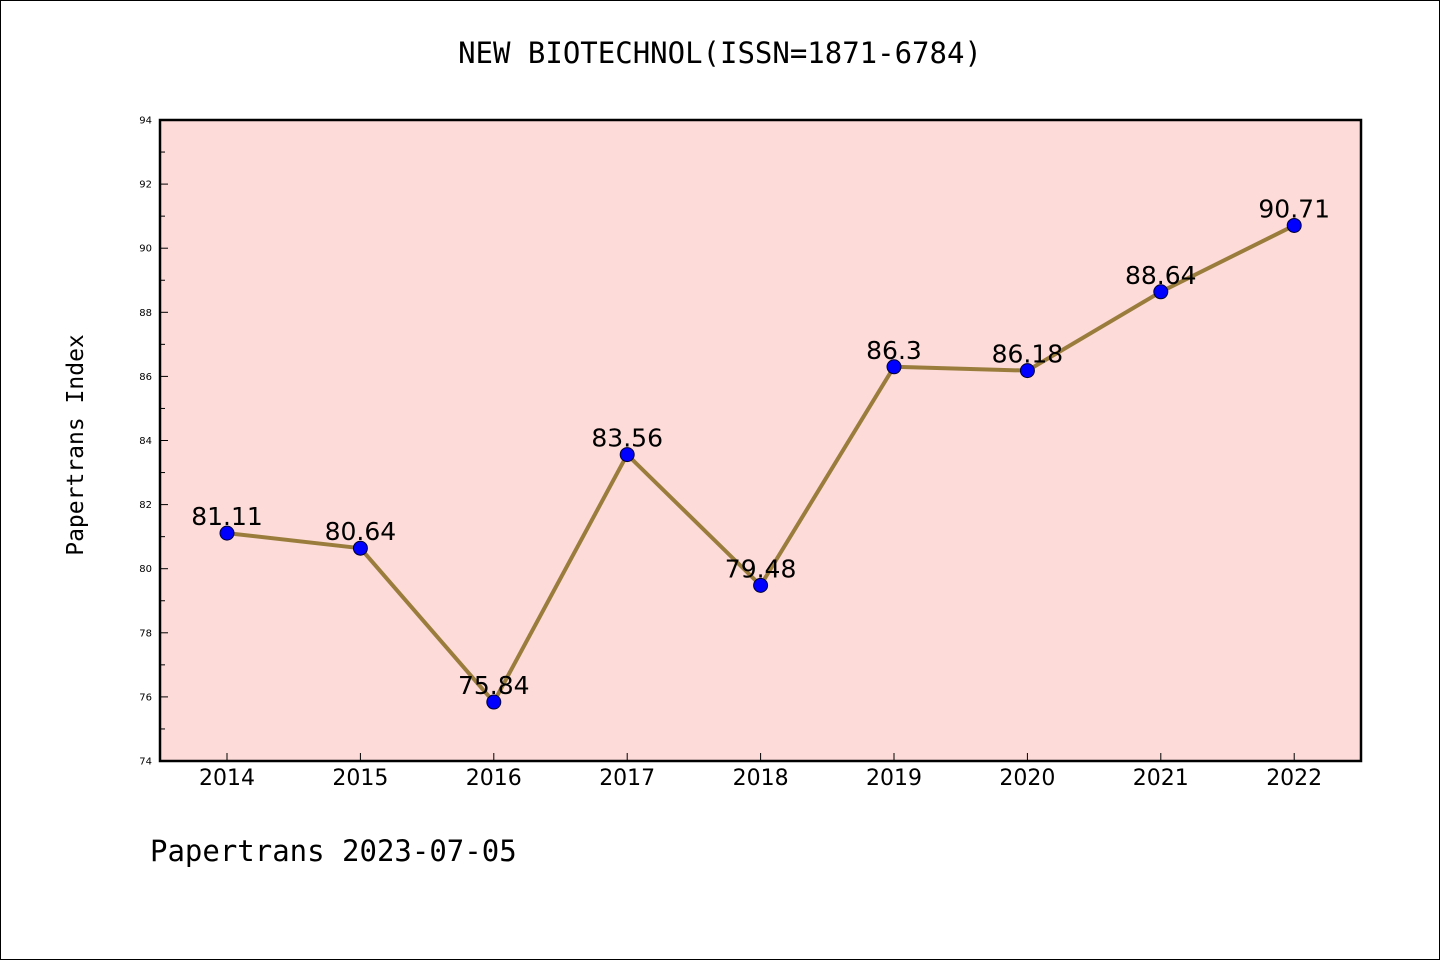 Image resolution: width=1440 pixels, height=960 pixels. What do you see at coordinates (1294, 778) in the screenshot?
I see `x-tick-label: 2022` at bounding box center [1294, 778].